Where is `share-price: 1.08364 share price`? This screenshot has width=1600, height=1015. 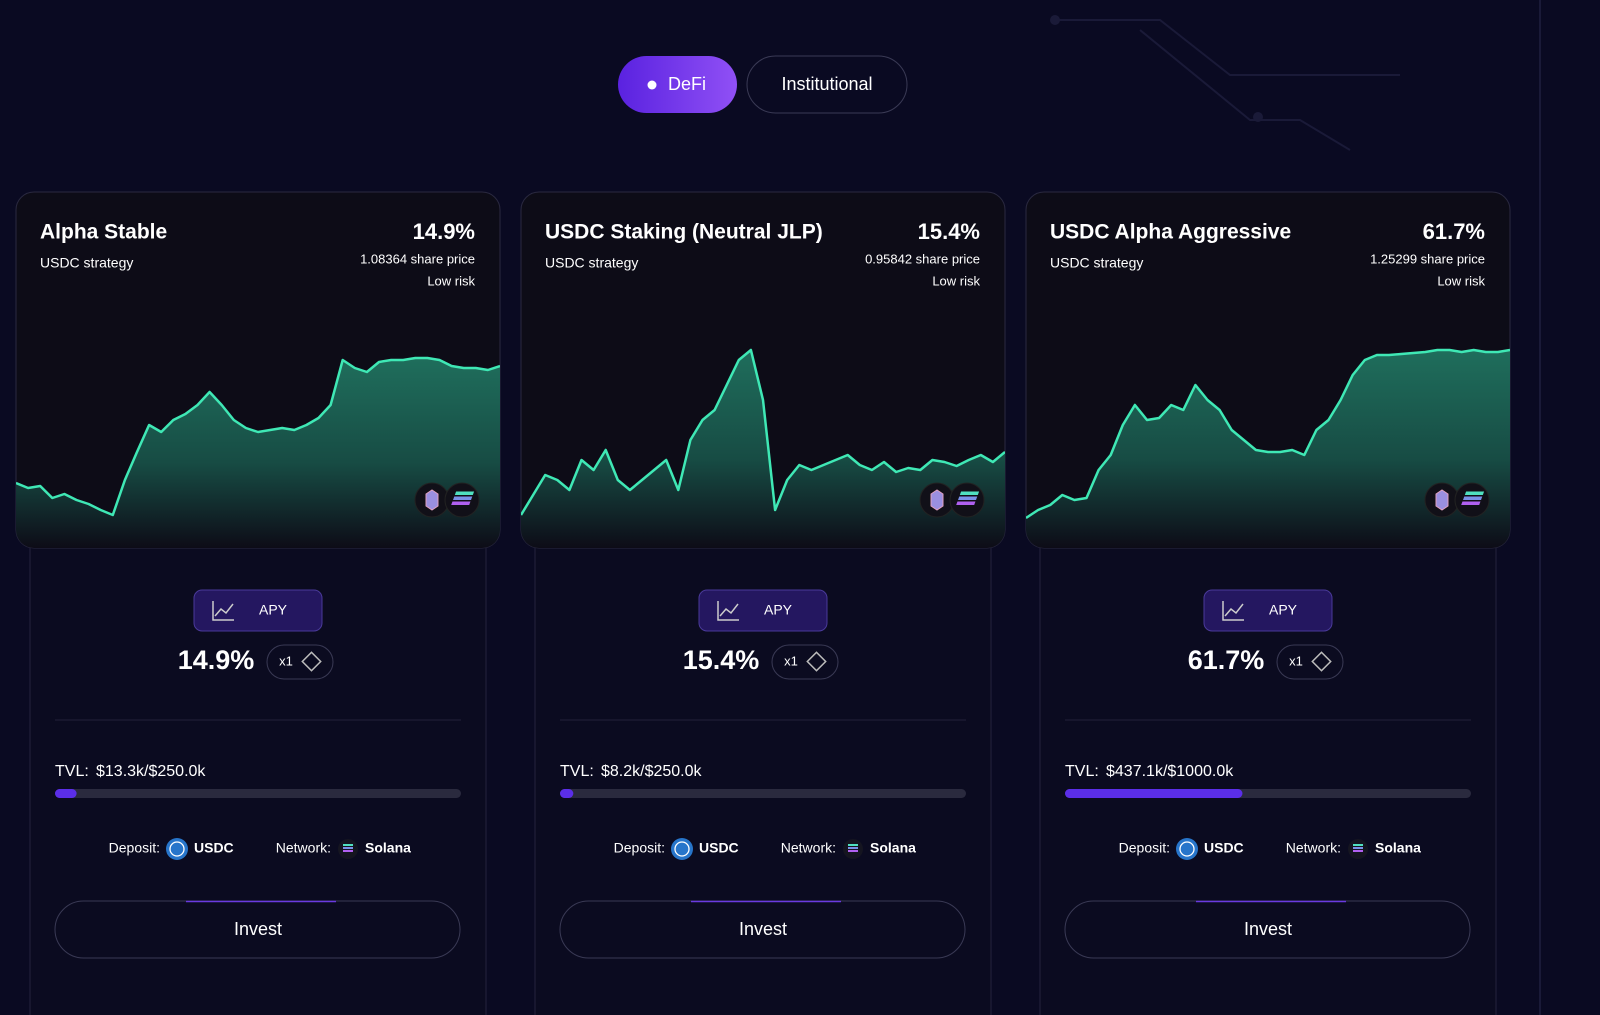 share-price: 1.08364 share price is located at coordinates (417, 258).